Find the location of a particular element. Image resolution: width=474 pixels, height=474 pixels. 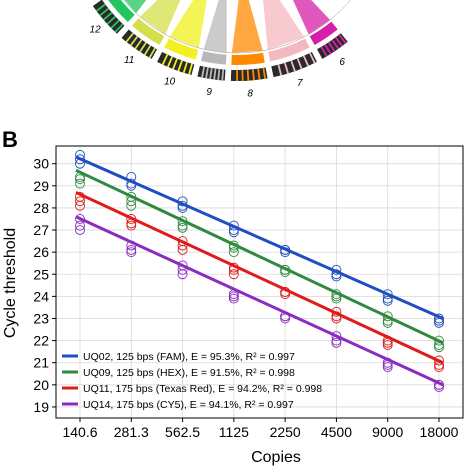

y-tick-label: 22 is located at coordinates (41, 341).